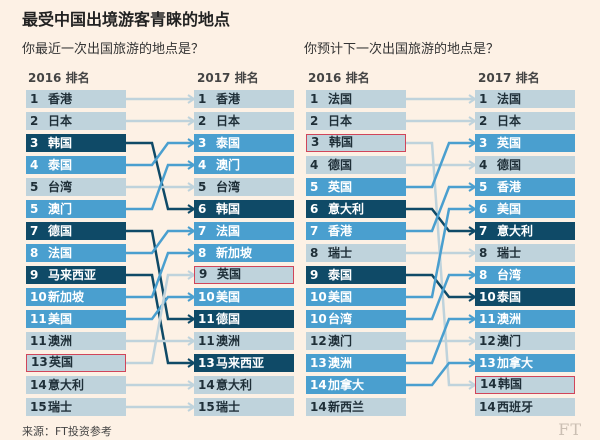 This screenshot has height=440, width=600. Describe the element at coordinates (356, 385) in the screenshot. I see `rank-item-1-left-13: 14加拿大` at that location.